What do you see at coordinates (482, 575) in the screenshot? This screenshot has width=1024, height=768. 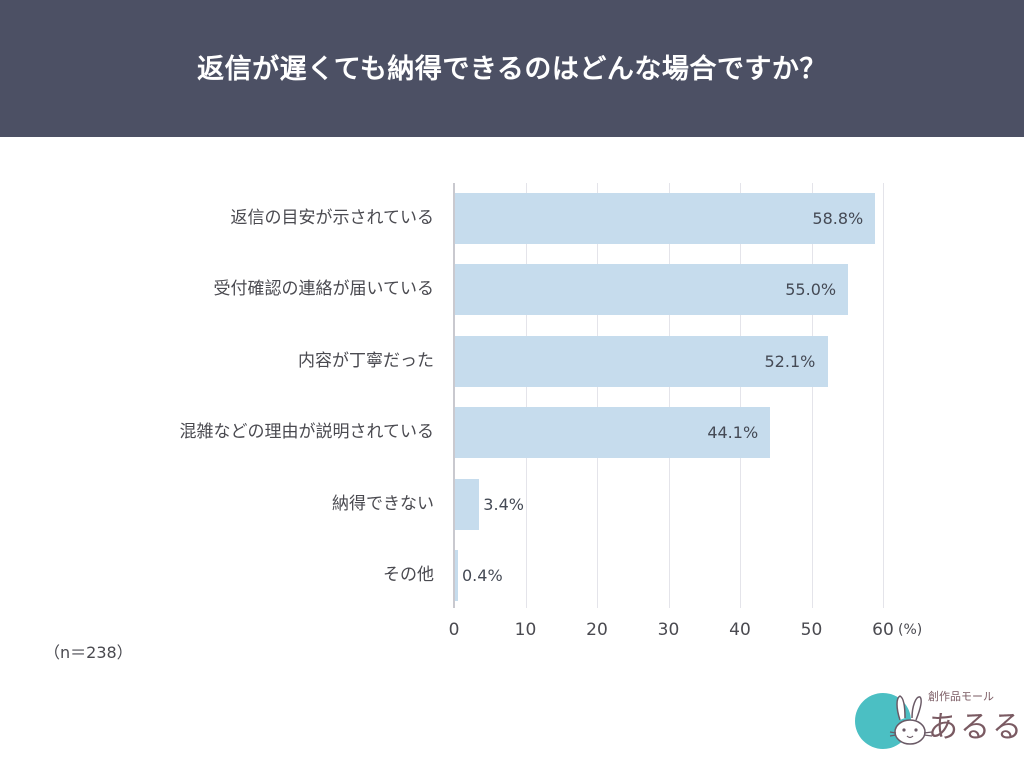 I see `bar-value-label: 0.4%` at bounding box center [482, 575].